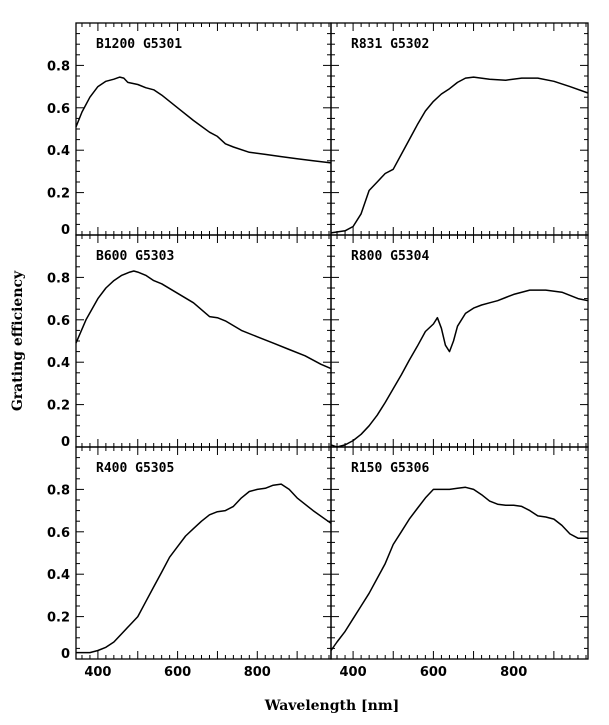 The height and width of the screenshot is (725, 609). I want to click on panel-4: R800 G5304, so click(459, 341).